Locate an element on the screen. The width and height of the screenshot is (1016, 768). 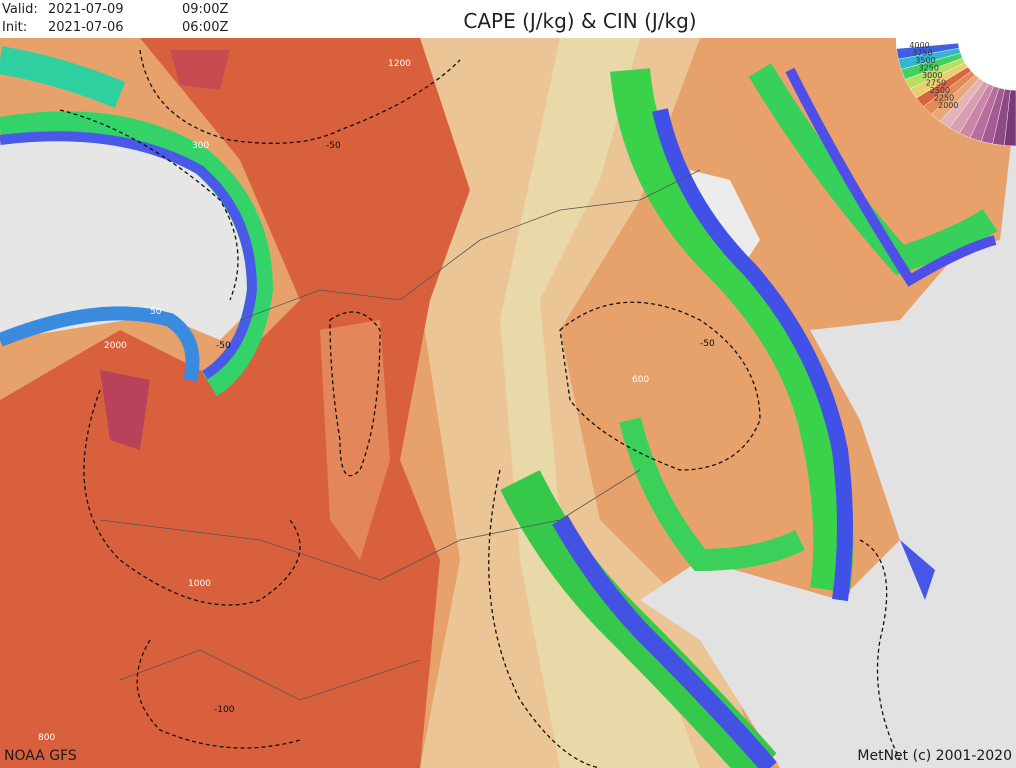
contour-label: 600 is located at coordinates (640, 380).